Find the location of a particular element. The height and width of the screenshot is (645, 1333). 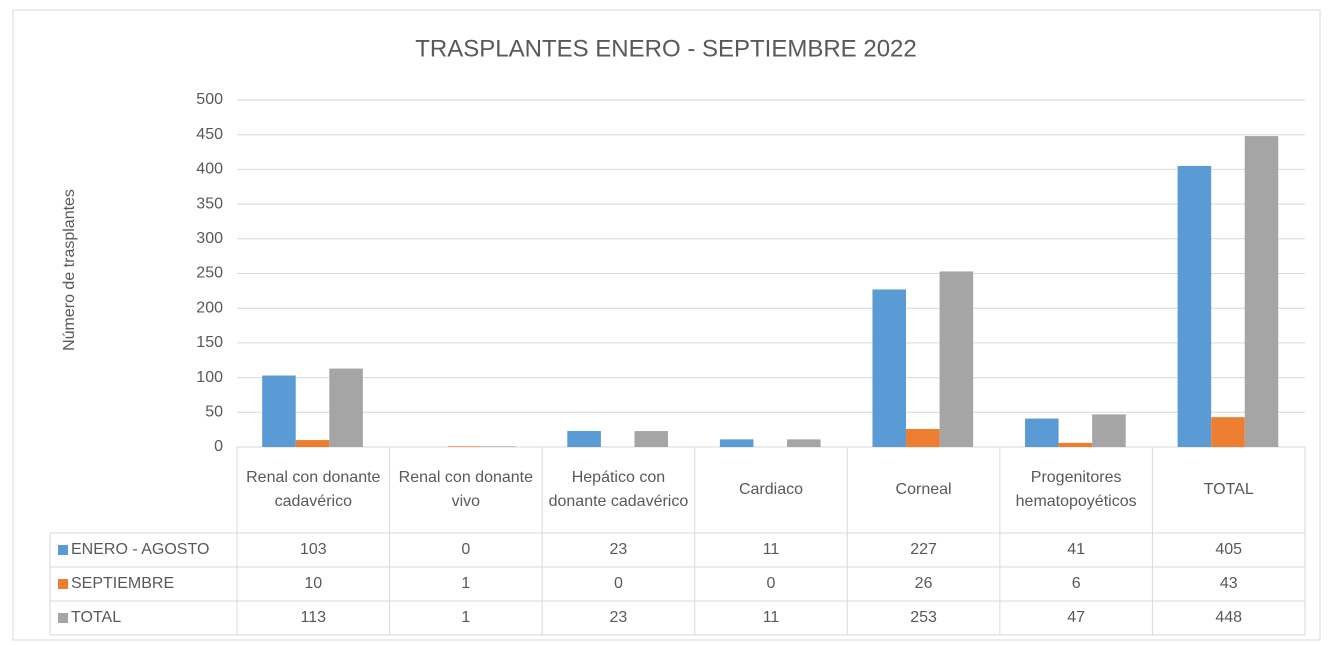

y-tick-label: 300 is located at coordinates (209, 238).